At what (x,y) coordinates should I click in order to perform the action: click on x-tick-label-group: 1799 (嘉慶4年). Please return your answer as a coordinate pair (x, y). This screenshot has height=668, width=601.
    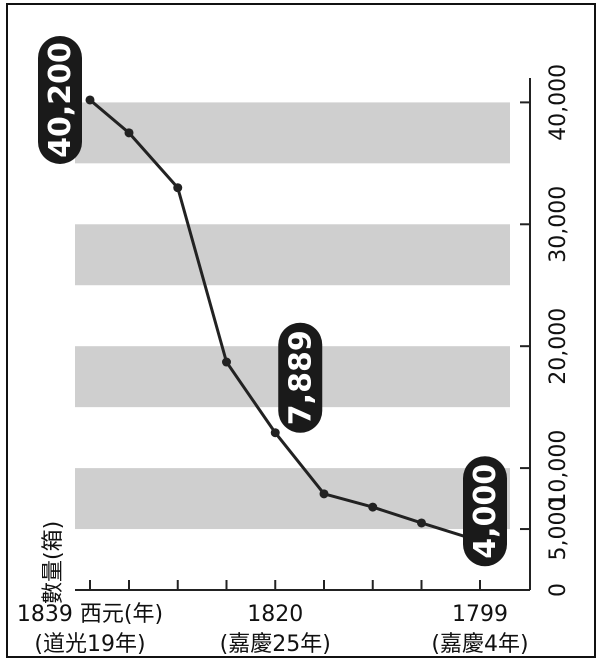
    Looking at the image, I should click on (479, 629).